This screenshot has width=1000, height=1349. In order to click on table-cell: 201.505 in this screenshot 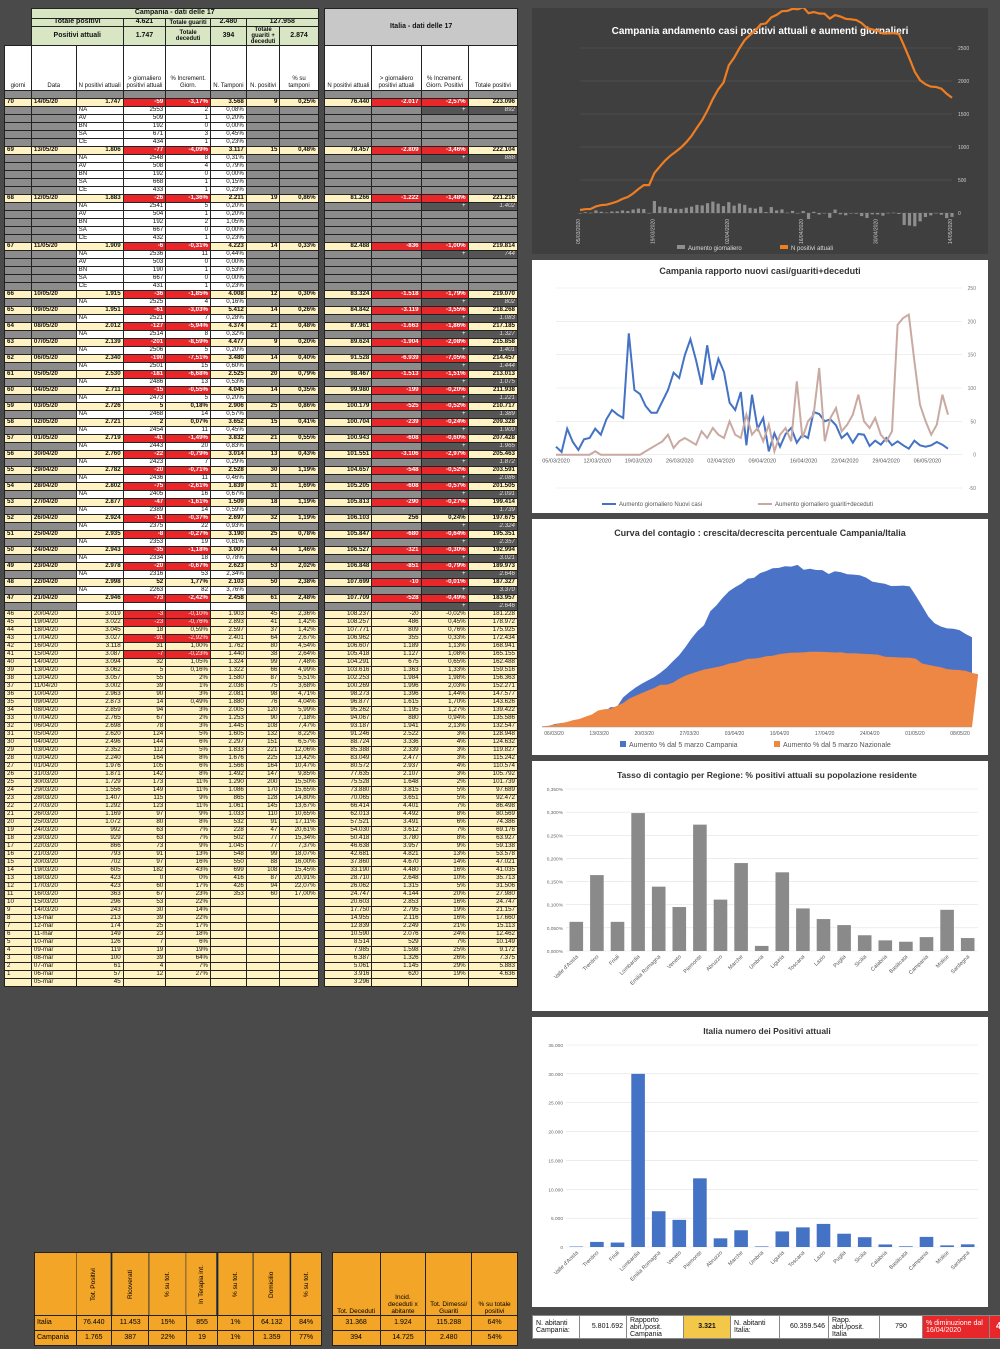, I will do `click(492, 486)`.